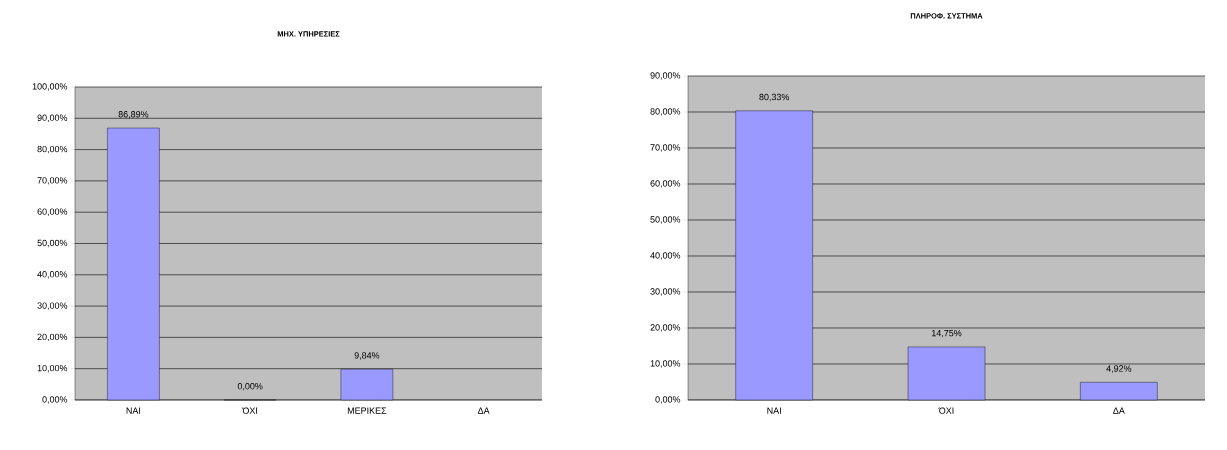 The width and height of the screenshot is (1227, 450). I want to click on data-label: 80,33%, so click(774, 97).